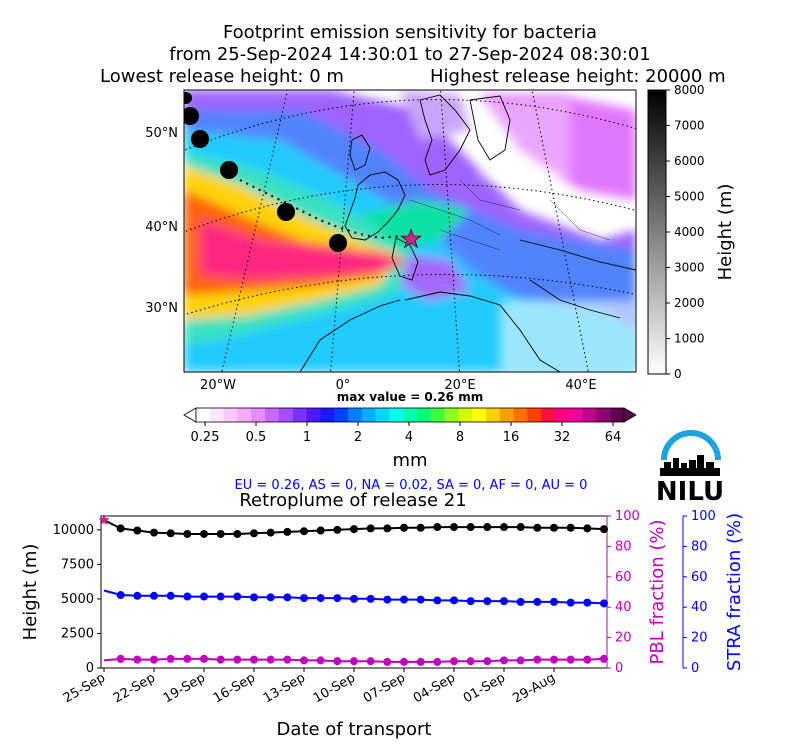 This screenshot has width=800, height=750. What do you see at coordinates (184, 688) in the screenshot?
I see `x-axis-tick-label: 19-Sep` at bounding box center [184, 688].